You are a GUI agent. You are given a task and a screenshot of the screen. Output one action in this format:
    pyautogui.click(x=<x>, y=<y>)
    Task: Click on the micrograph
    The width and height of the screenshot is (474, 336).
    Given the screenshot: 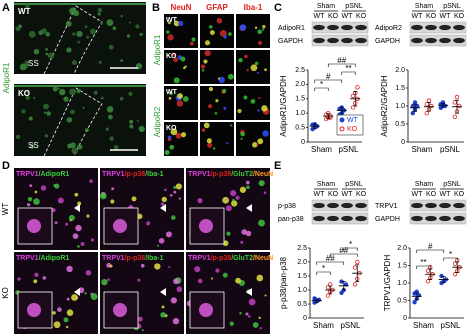 What is the action you would take?
    pyautogui.click(x=253, y=31)
    